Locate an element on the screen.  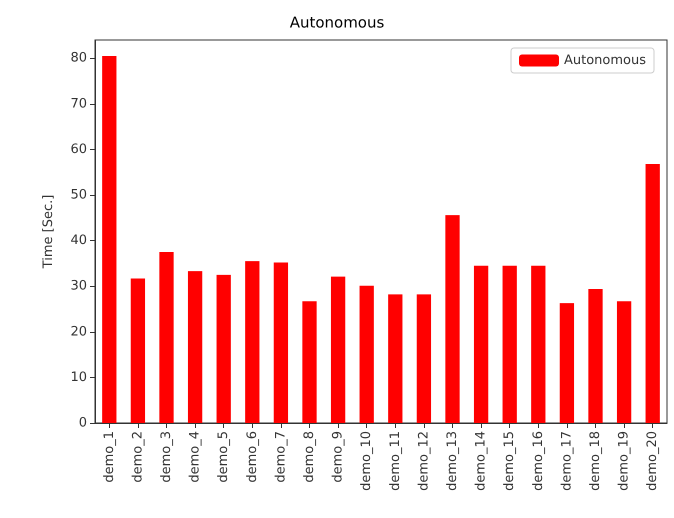
x-tick-label: demo_13 is located at coordinates (452, 461).